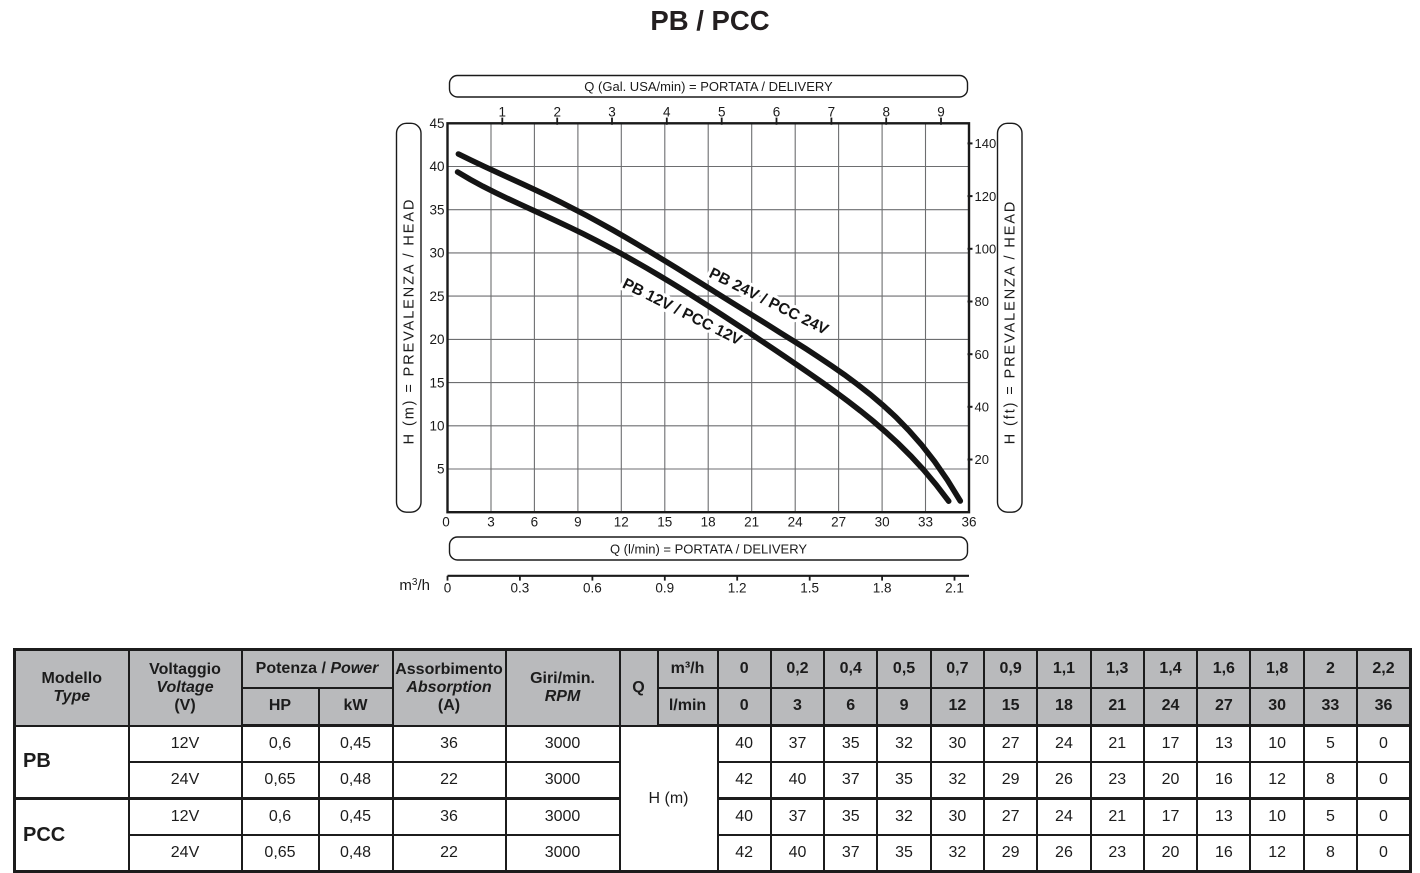 The image size is (1420, 873). What do you see at coordinates (925, 522) in the screenshot?
I see `svg-text: 33` at bounding box center [925, 522].